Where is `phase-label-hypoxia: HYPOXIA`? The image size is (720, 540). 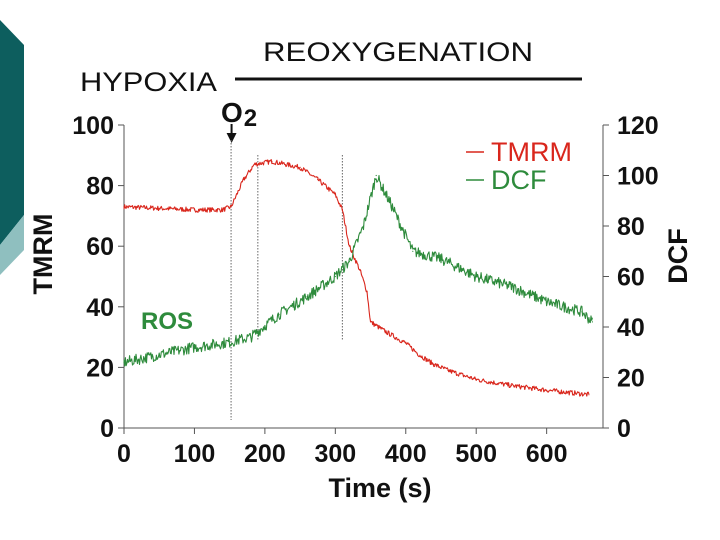 phase-label-hypoxia: HYPOXIA is located at coordinates (148, 82).